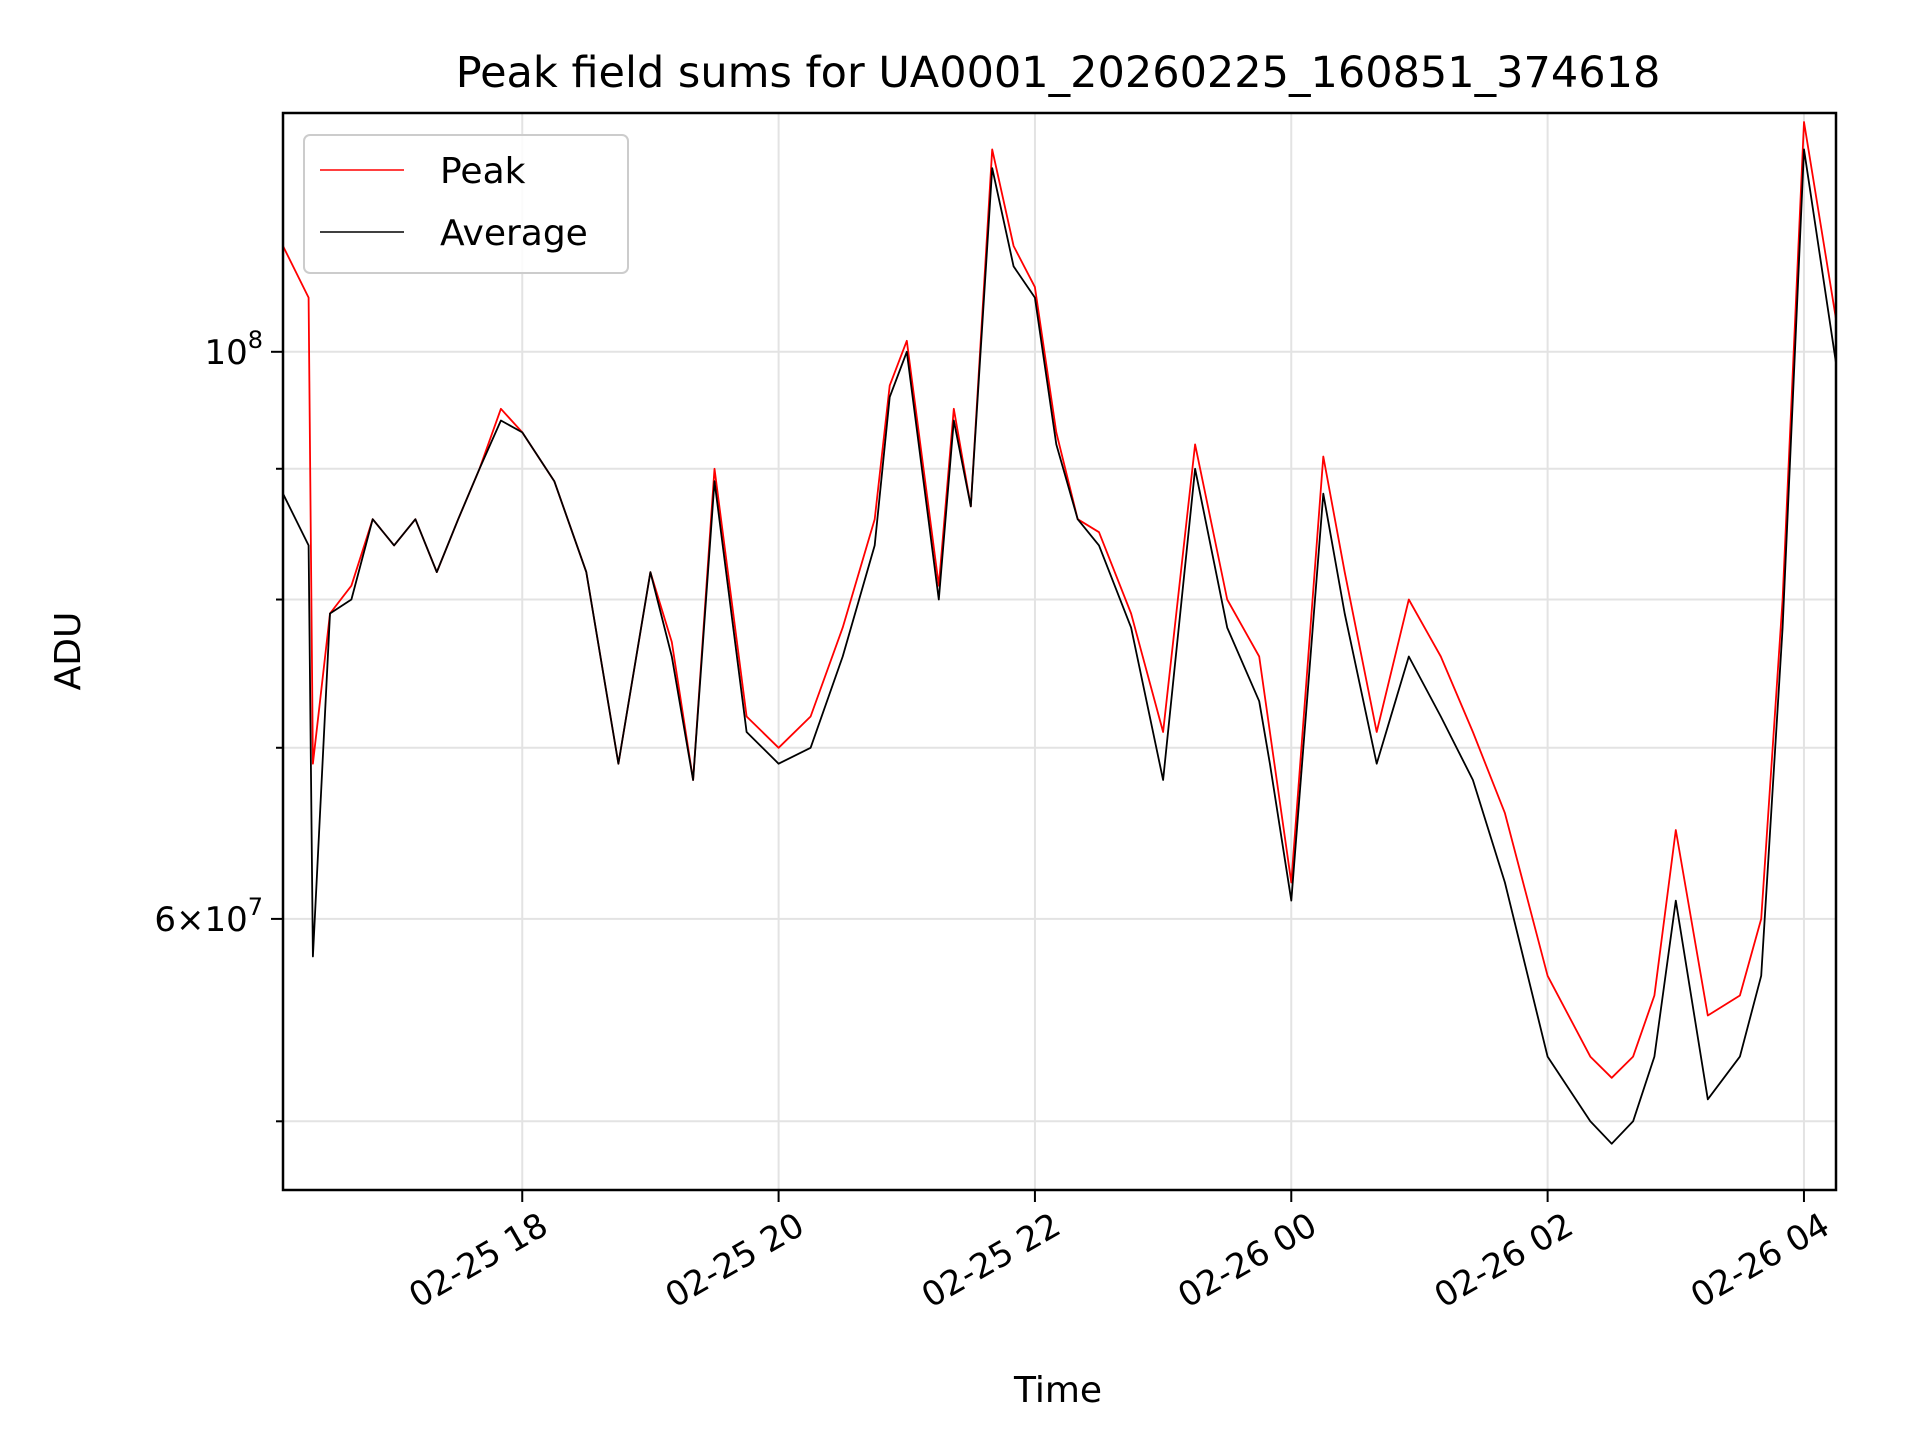 The width and height of the screenshot is (1920, 1440). Describe the element at coordinates (233, 349) in the screenshot. I see `y-tick-label: 108` at that location.